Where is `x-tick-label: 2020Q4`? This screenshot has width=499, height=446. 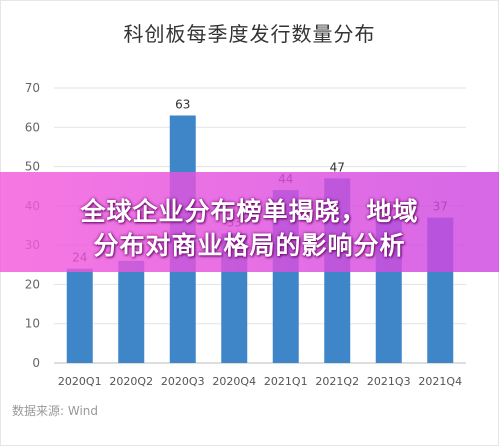 x-tick-label: 2020Q4 is located at coordinates (234, 381).